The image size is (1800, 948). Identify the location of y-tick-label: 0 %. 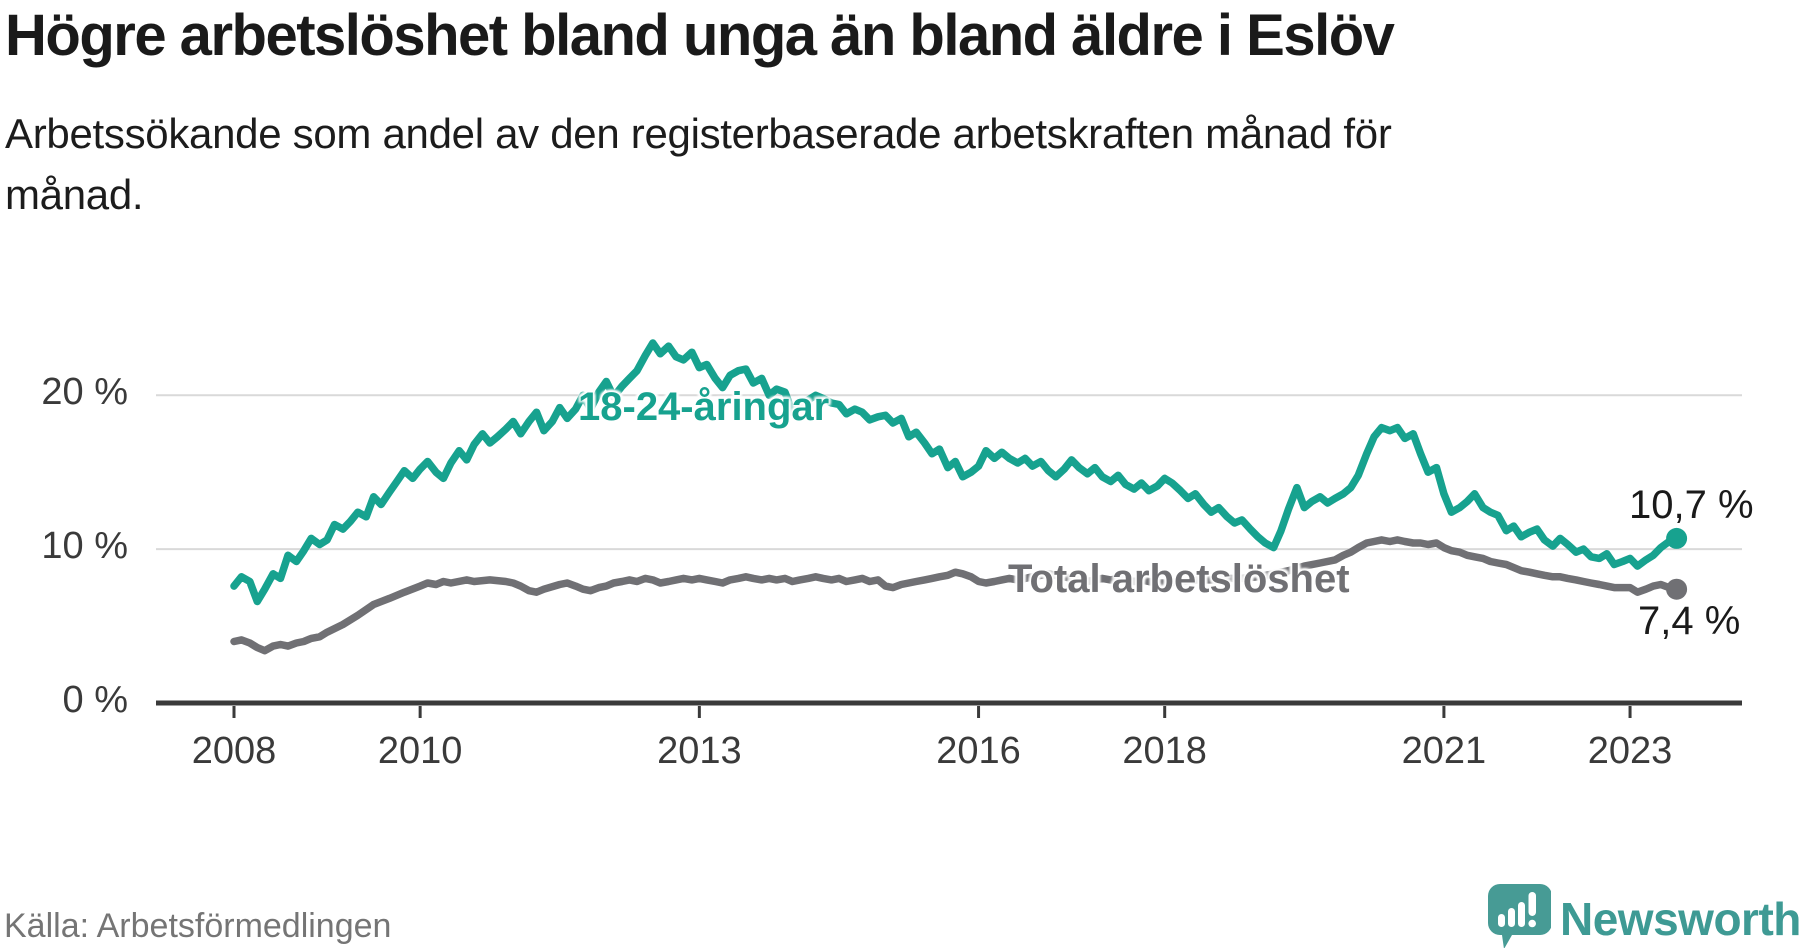
(95, 700).